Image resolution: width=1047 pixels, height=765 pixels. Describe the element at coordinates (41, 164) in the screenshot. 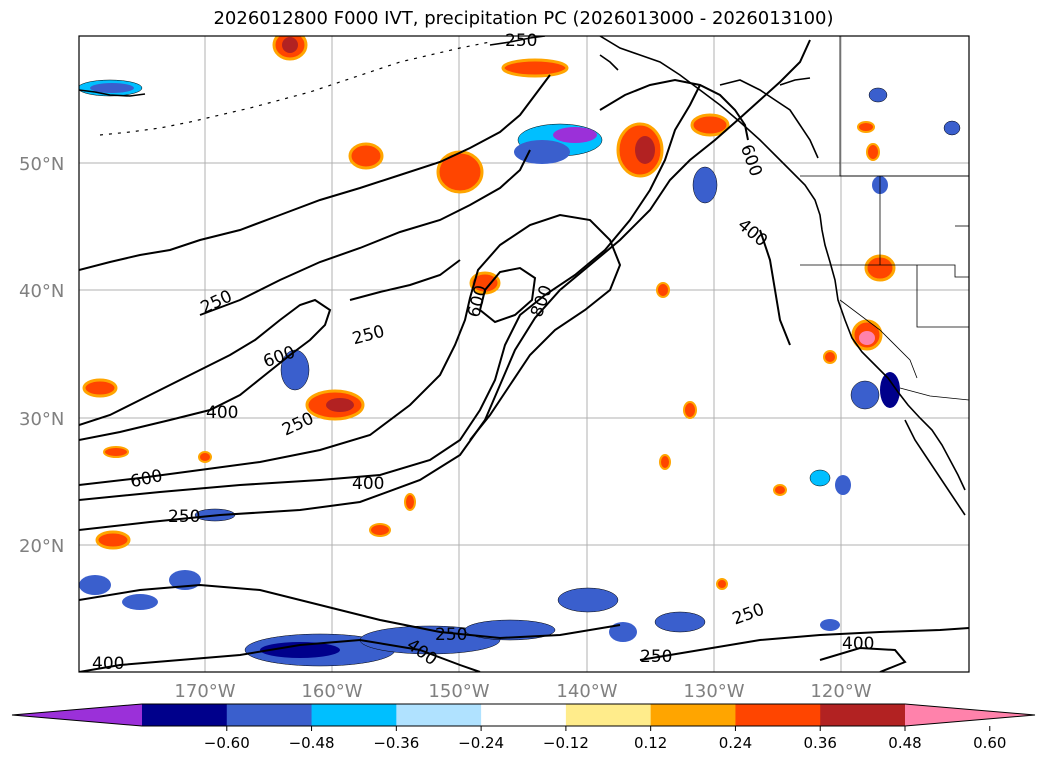

I see `lat-label-50n: 50°N` at that location.